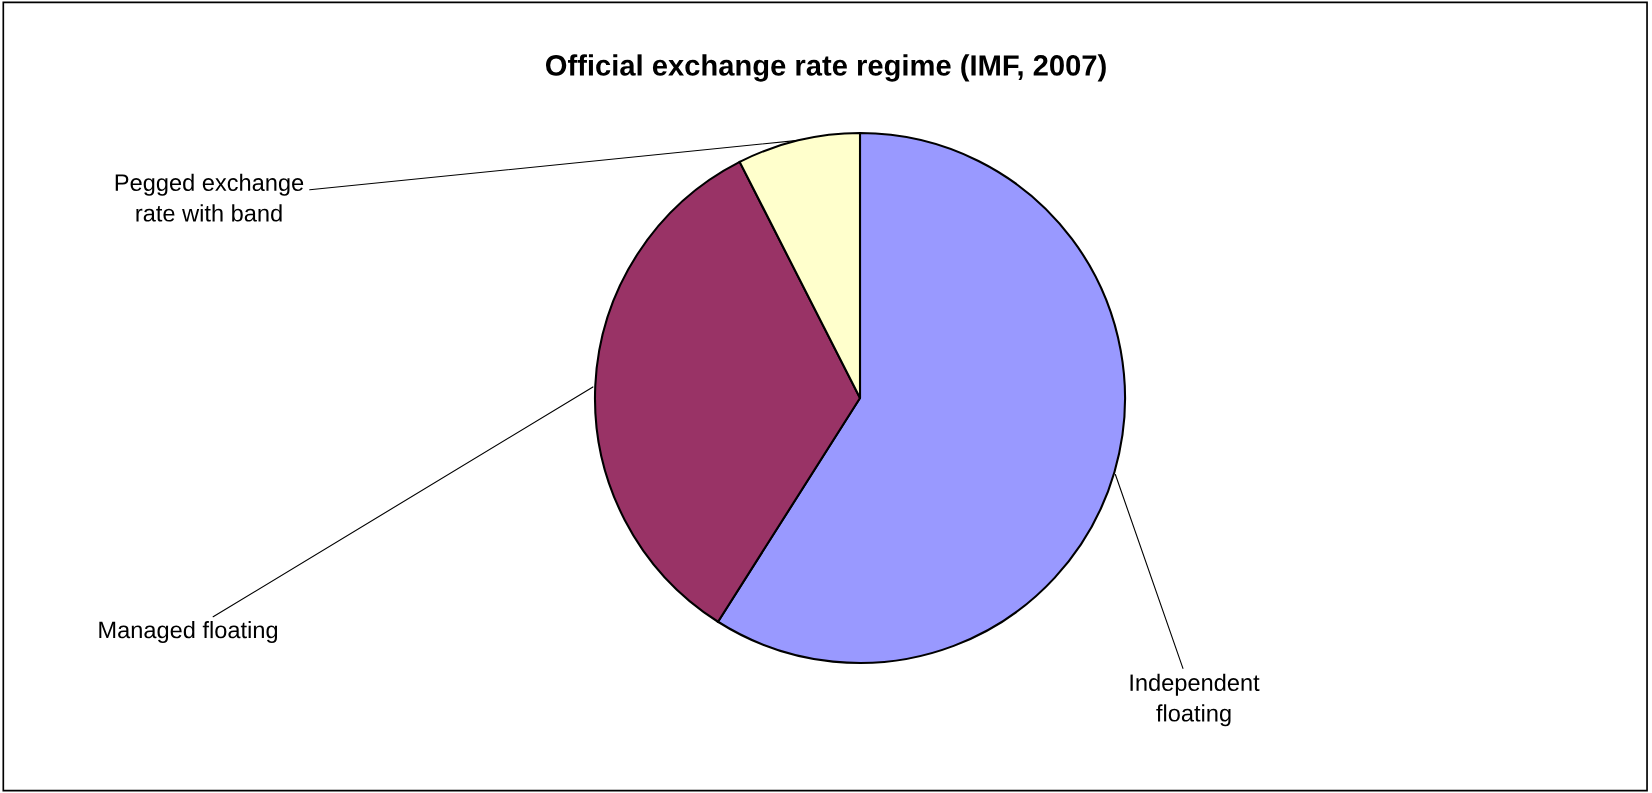 Image resolution: width=1652 pixels, height=793 pixels. Describe the element at coordinates (188, 631) in the screenshot. I see `slice-label: Managed floating` at that location.